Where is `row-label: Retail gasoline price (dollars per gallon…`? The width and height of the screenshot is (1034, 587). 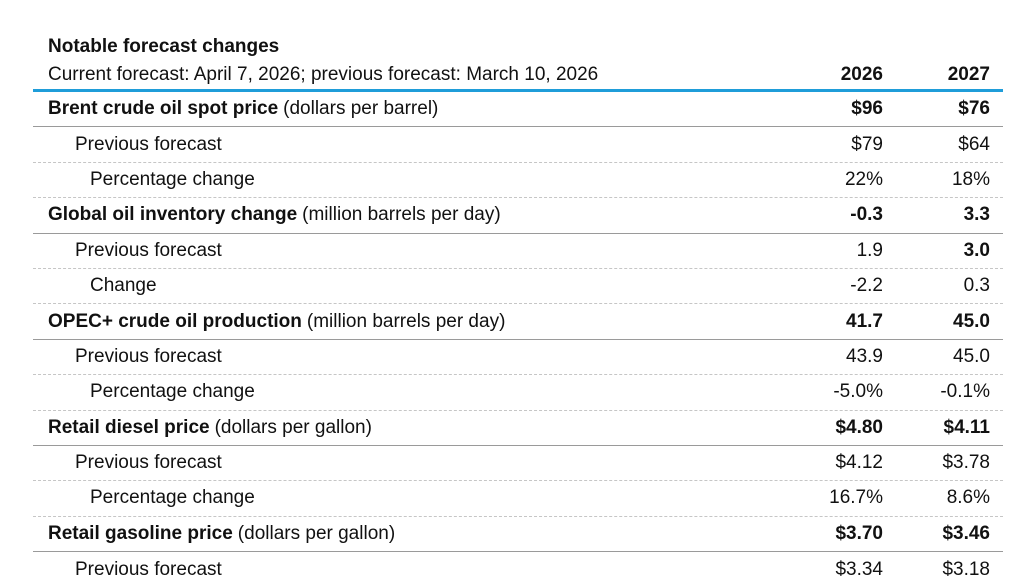 row-label: Retail gasoline price (dollars per gallon… is located at coordinates (405, 534).